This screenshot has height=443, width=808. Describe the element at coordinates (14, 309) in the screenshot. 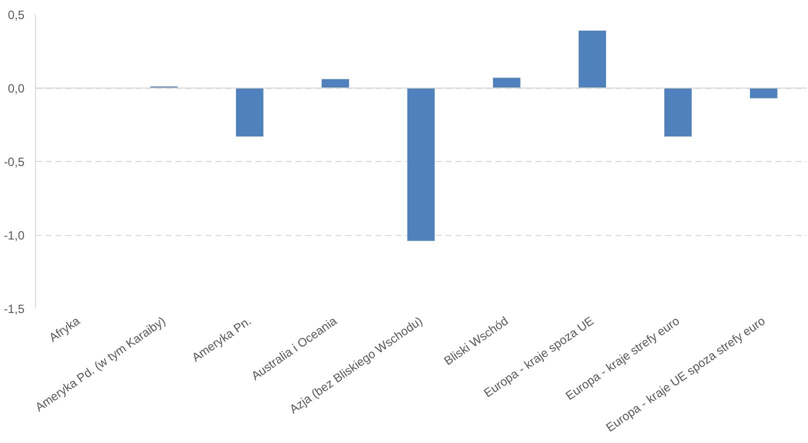

I see `y-tick-label: -1,5` at that location.